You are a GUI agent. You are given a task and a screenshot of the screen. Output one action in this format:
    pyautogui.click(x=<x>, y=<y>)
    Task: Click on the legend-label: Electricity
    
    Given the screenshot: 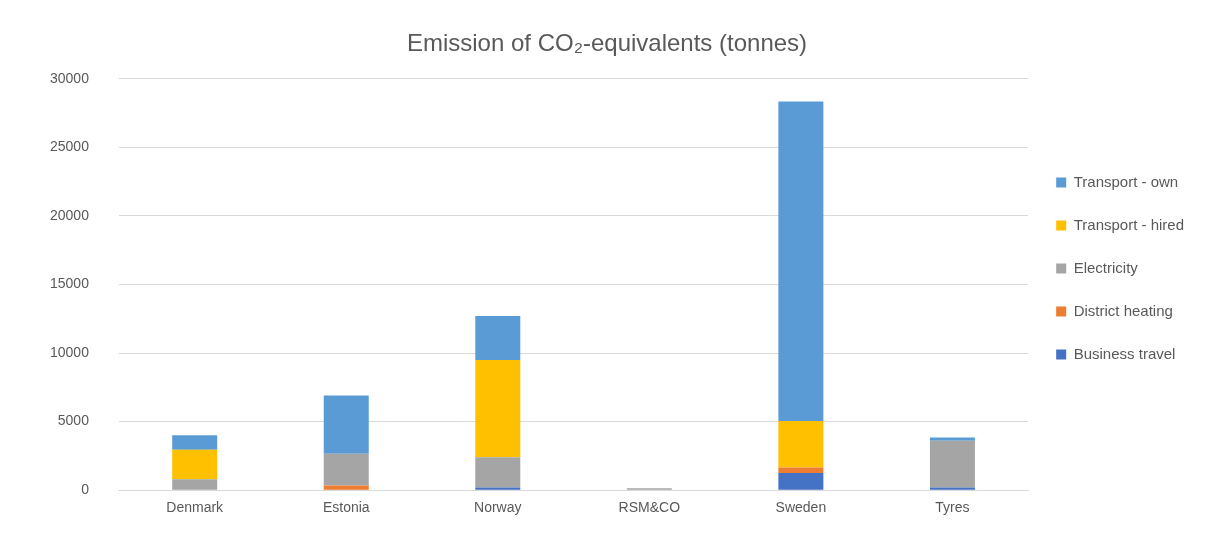 What is the action you would take?
    pyautogui.click(x=1106, y=267)
    